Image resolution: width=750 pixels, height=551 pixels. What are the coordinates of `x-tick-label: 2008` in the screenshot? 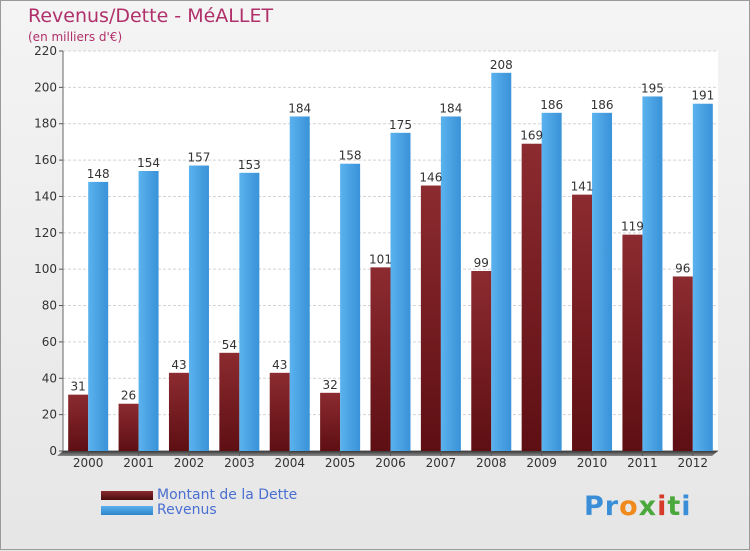 It's located at (491, 463).